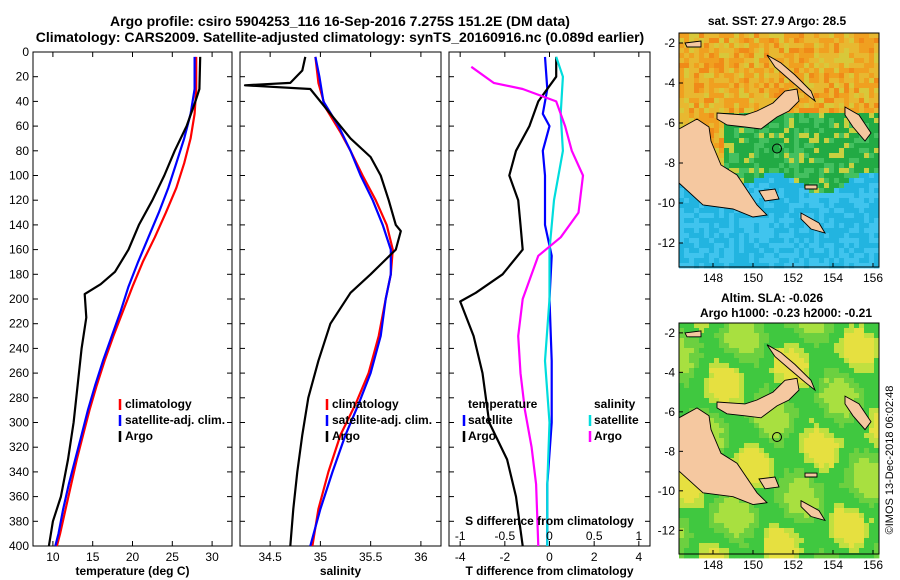 The image size is (900, 580). I want to click on top-x-tick-label: 1, so click(638, 536).